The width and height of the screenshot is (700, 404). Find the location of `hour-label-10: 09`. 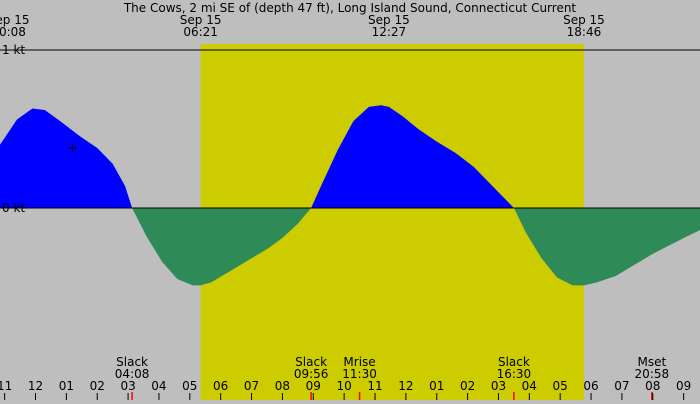

hour-label-10: 09 is located at coordinates (313, 386).